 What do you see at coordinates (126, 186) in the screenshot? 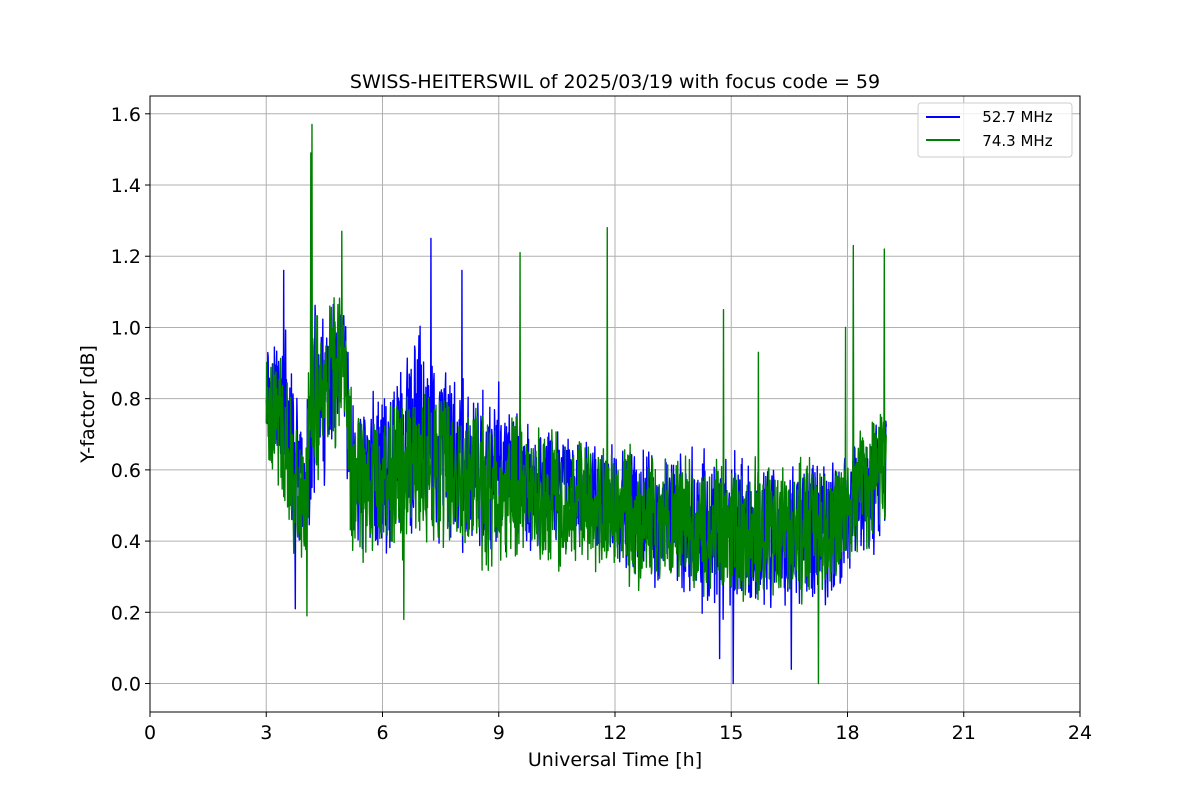
I see `y-tick-label: 1.4` at bounding box center [126, 186].